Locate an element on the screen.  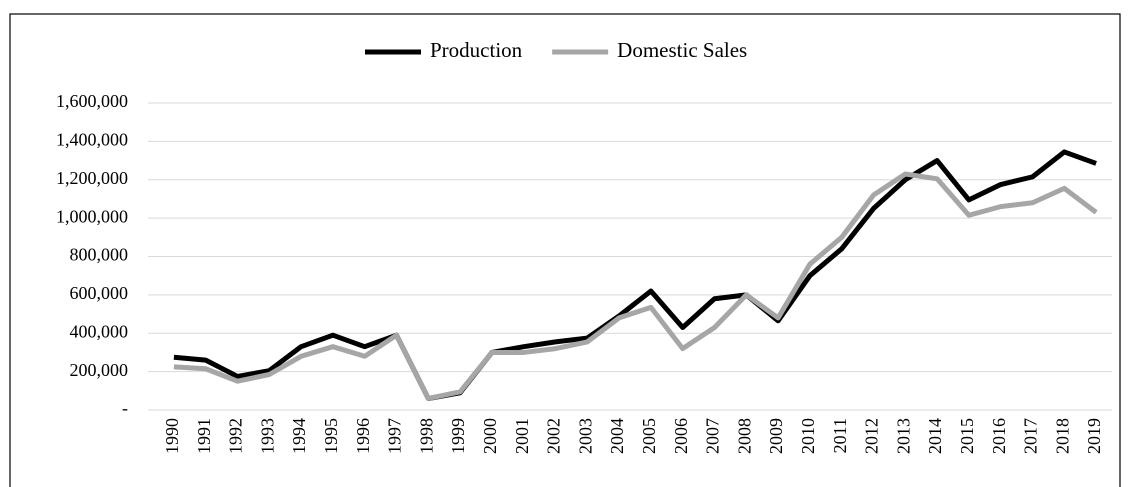
x-tick-label: 2018 is located at coordinates (1062, 436).